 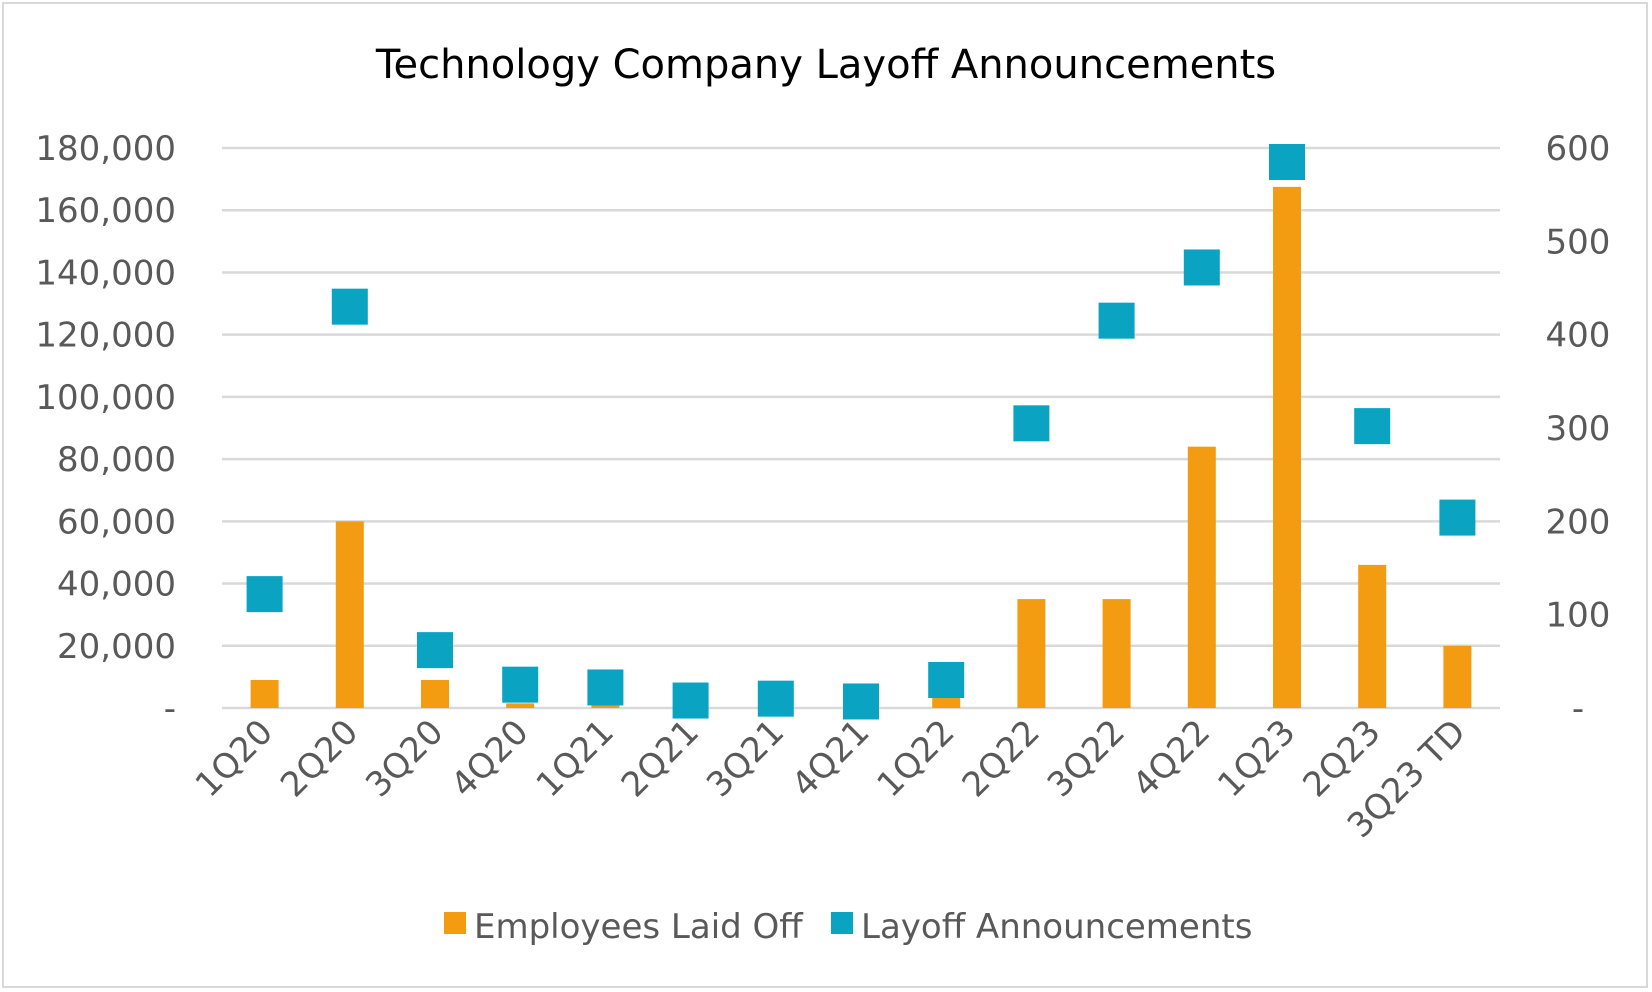 I want to click on x-tick-label: 1Q20, so click(x=234, y=758).